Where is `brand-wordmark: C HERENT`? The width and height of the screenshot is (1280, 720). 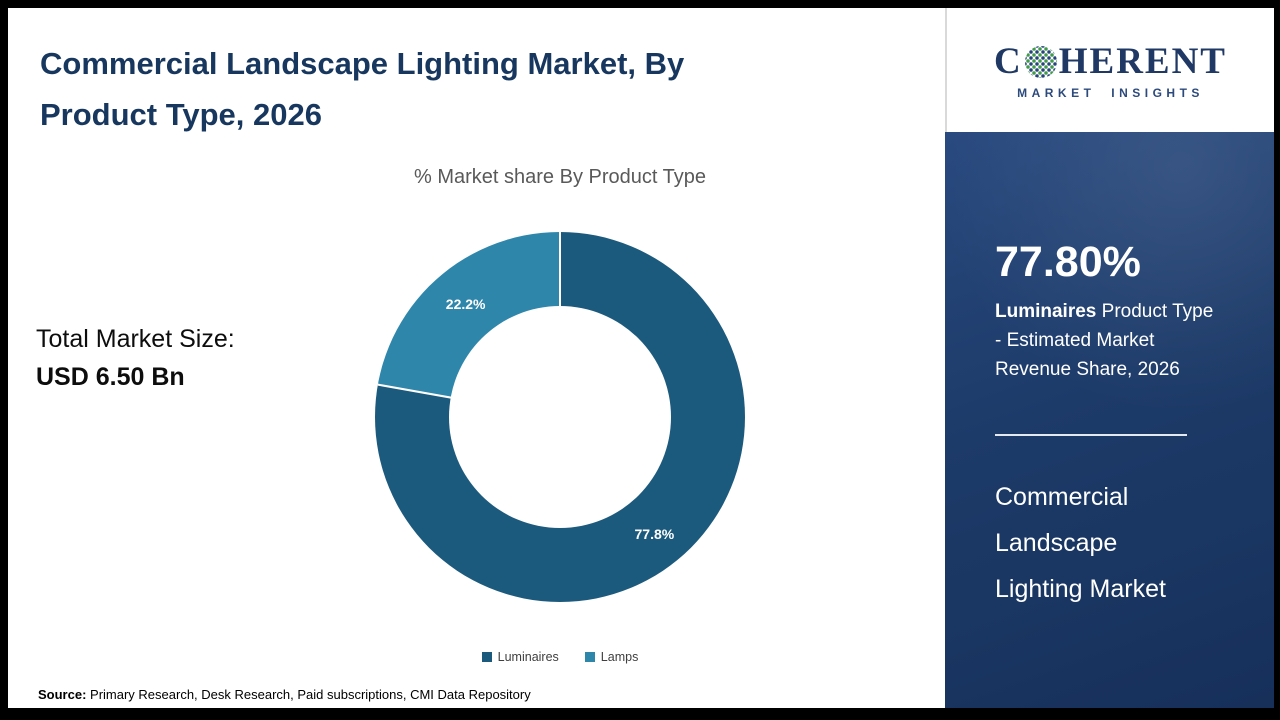
brand-wordmark: C HERENT is located at coordinates (1110, 61).